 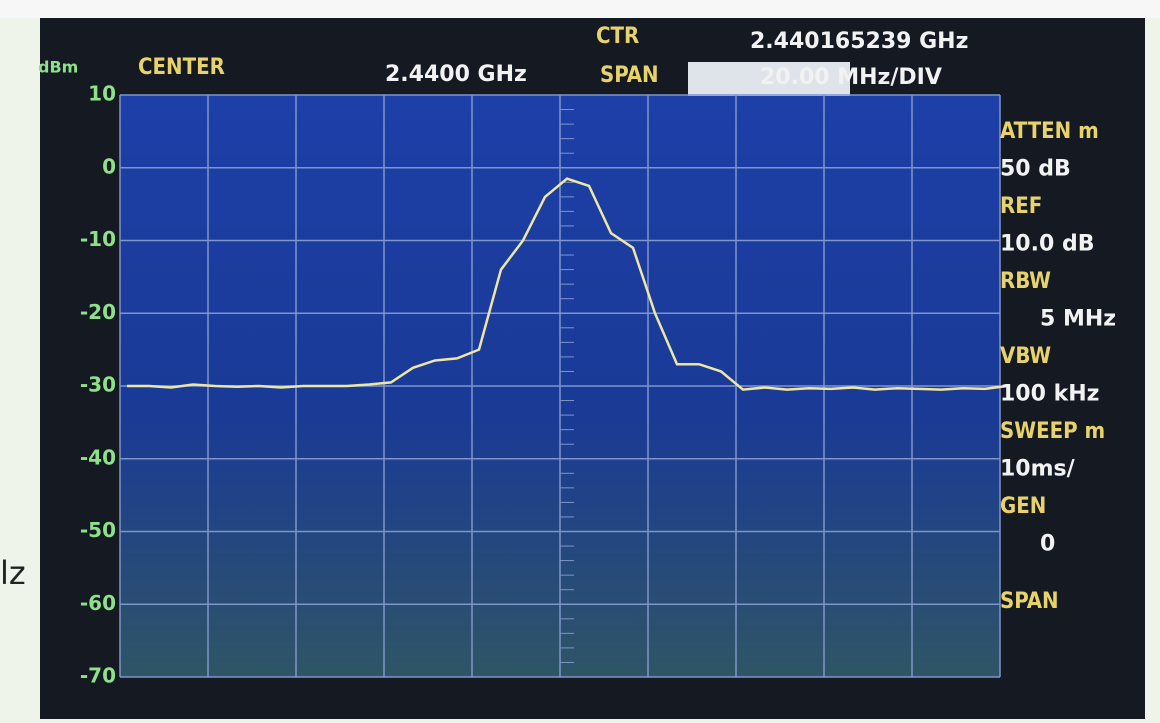 What do you see at coordinates (580, 9) in the screenshot?
I see `top-strip` at bounding box center [580, 9].